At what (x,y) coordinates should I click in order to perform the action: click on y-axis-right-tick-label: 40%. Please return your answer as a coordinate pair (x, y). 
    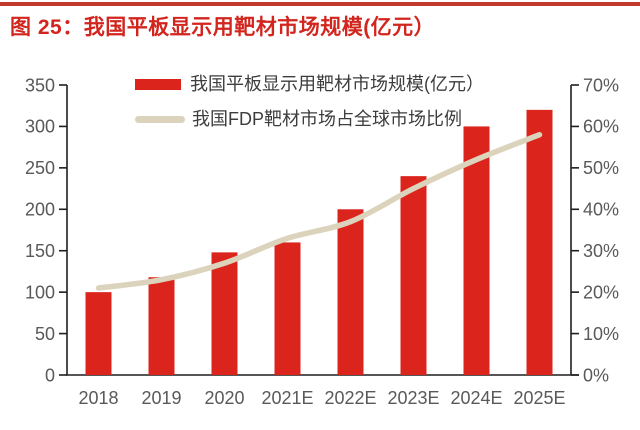
    Looking at the image, I should click on (601, 210).